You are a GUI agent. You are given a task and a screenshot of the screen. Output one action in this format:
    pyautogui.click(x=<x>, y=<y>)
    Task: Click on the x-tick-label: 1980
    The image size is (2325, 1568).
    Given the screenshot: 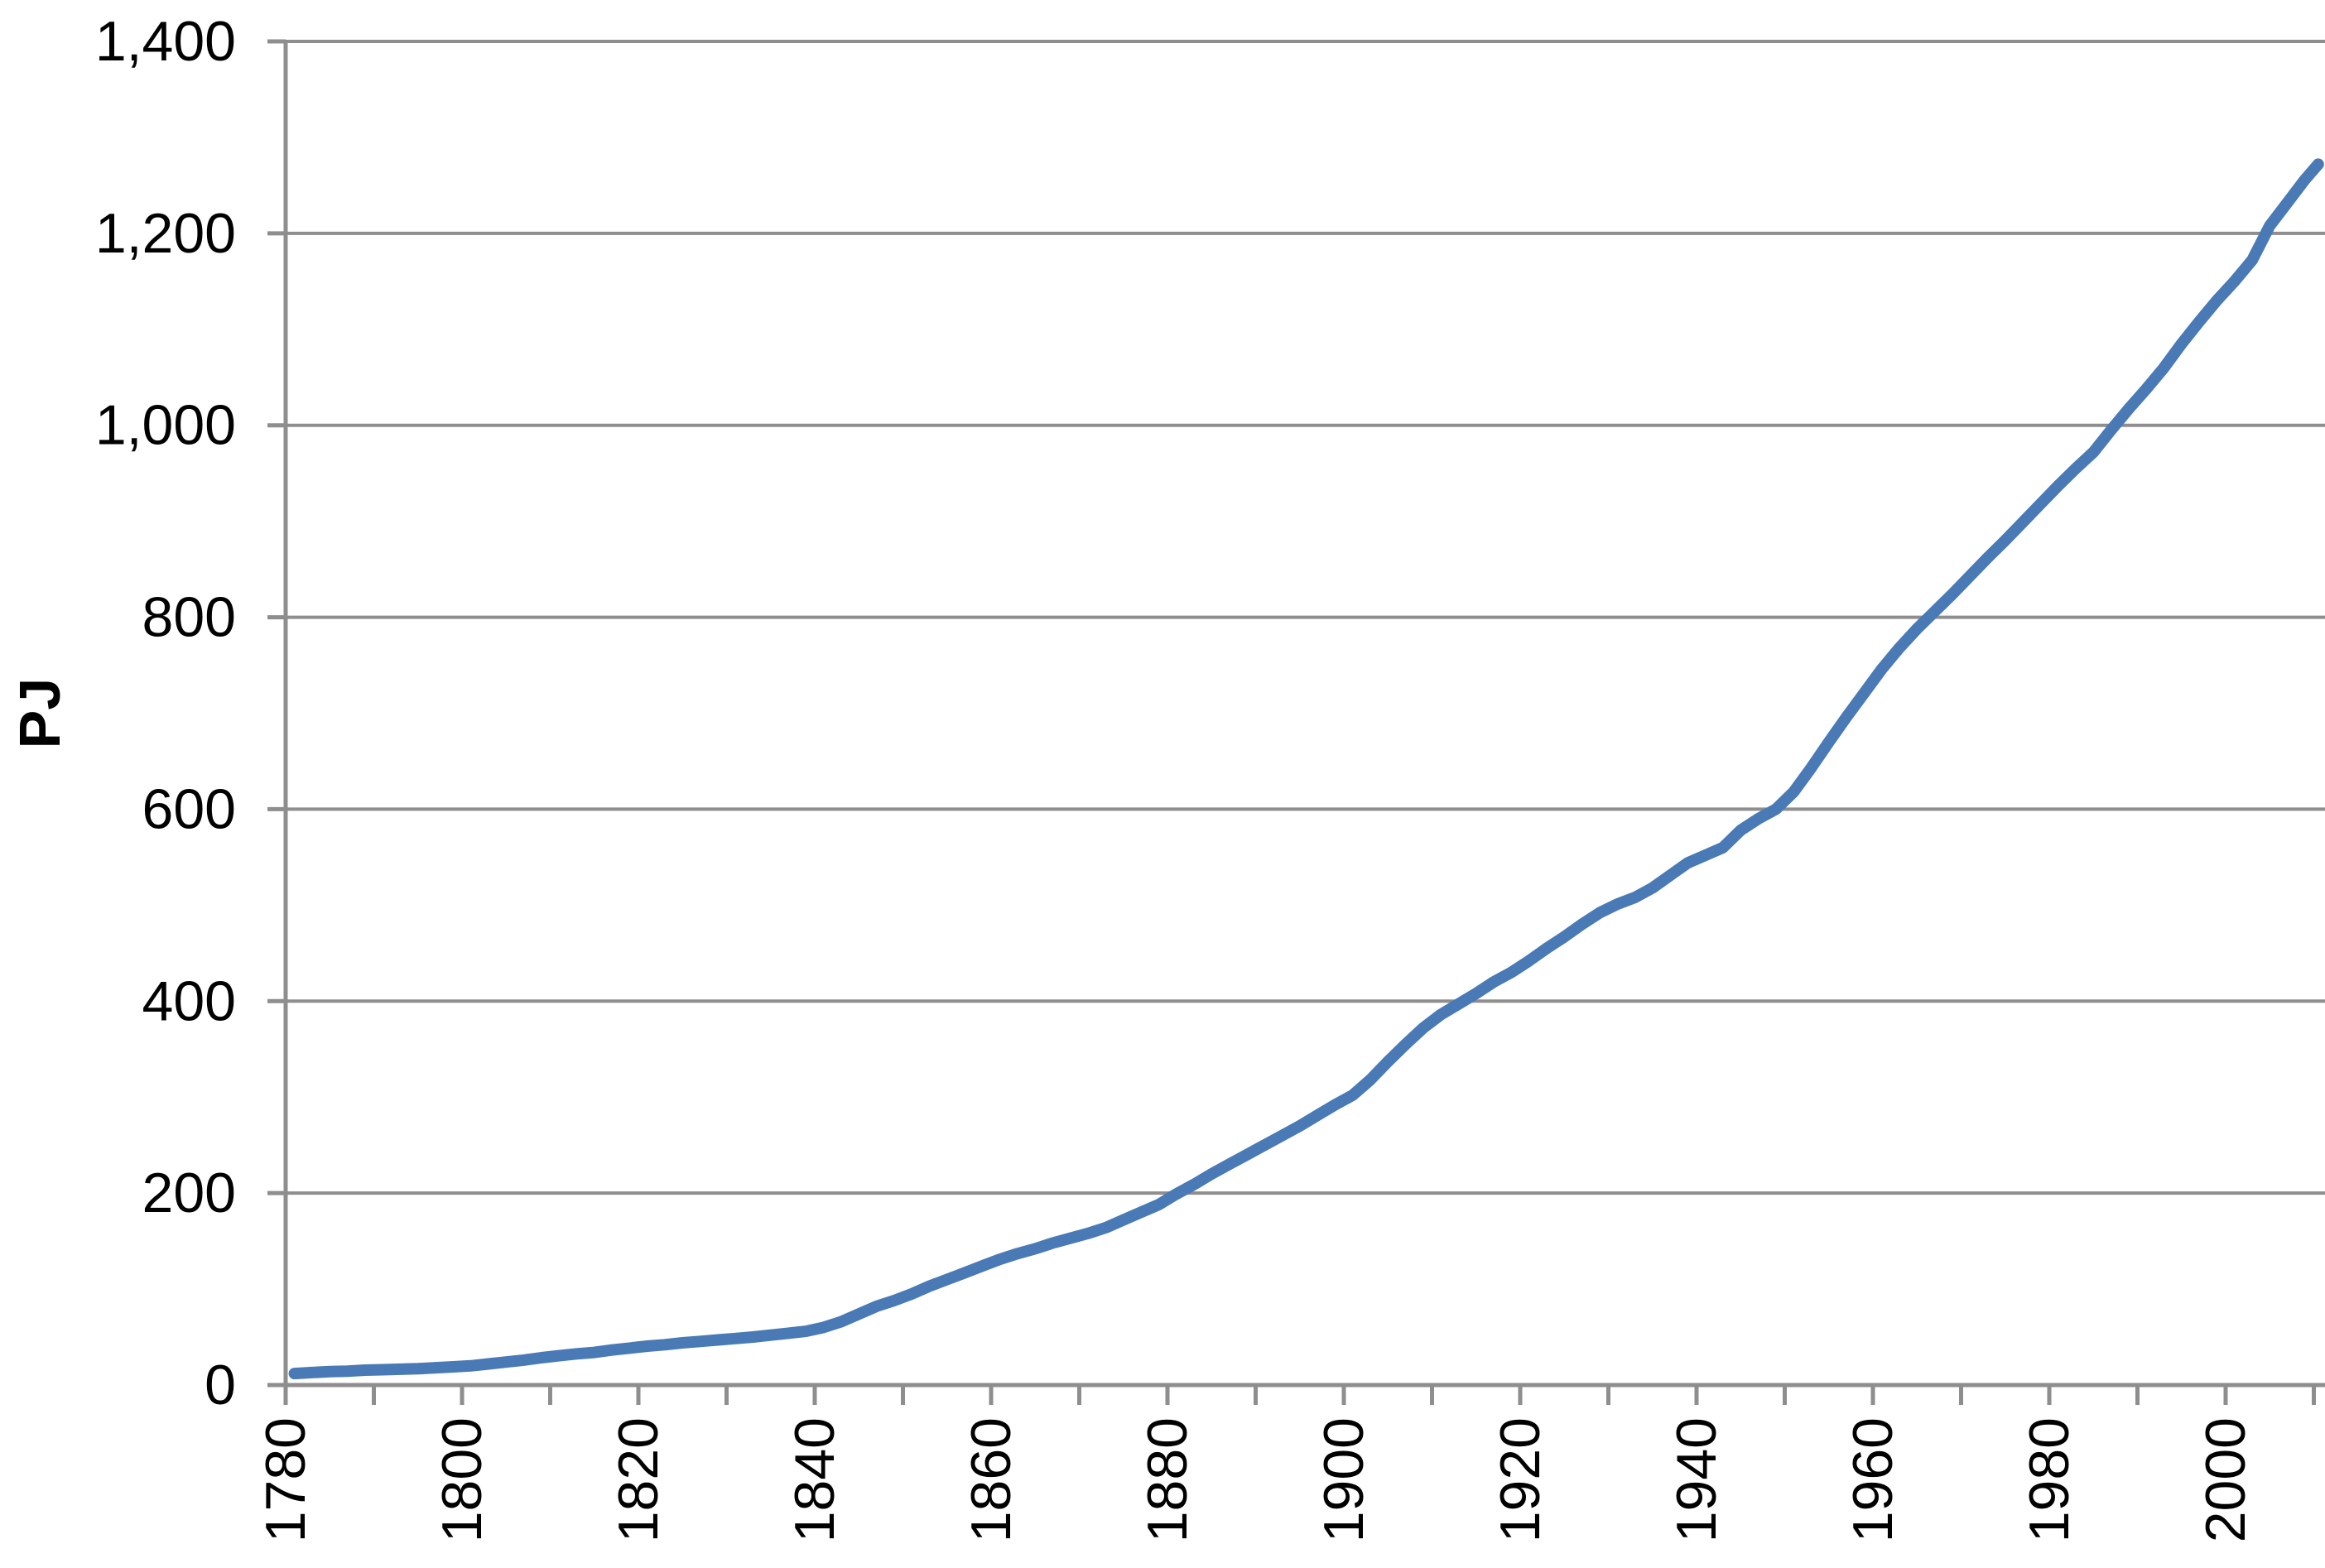 What is the action you would take?
    pyautogui.click(x=2049, y=1479)
    